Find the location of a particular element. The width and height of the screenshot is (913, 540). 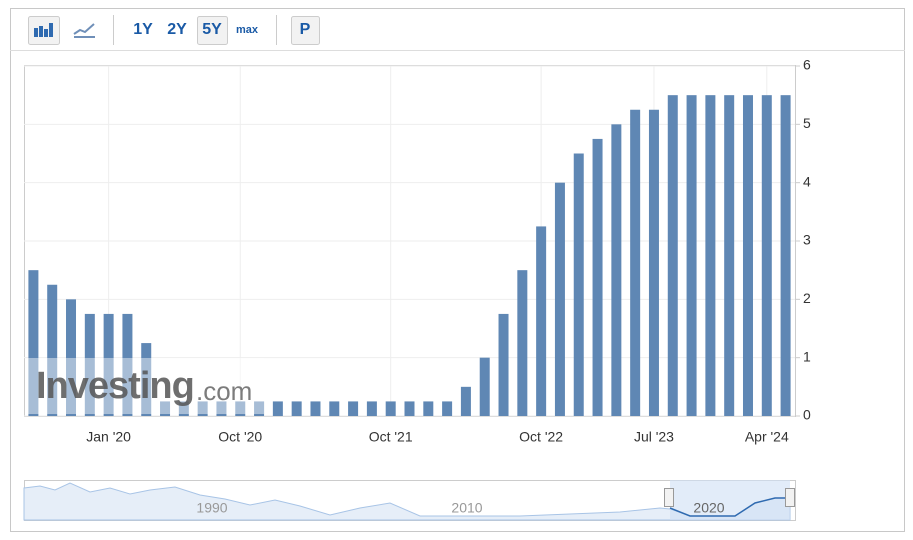

watermark: .com is located at coordinates (224, 391).